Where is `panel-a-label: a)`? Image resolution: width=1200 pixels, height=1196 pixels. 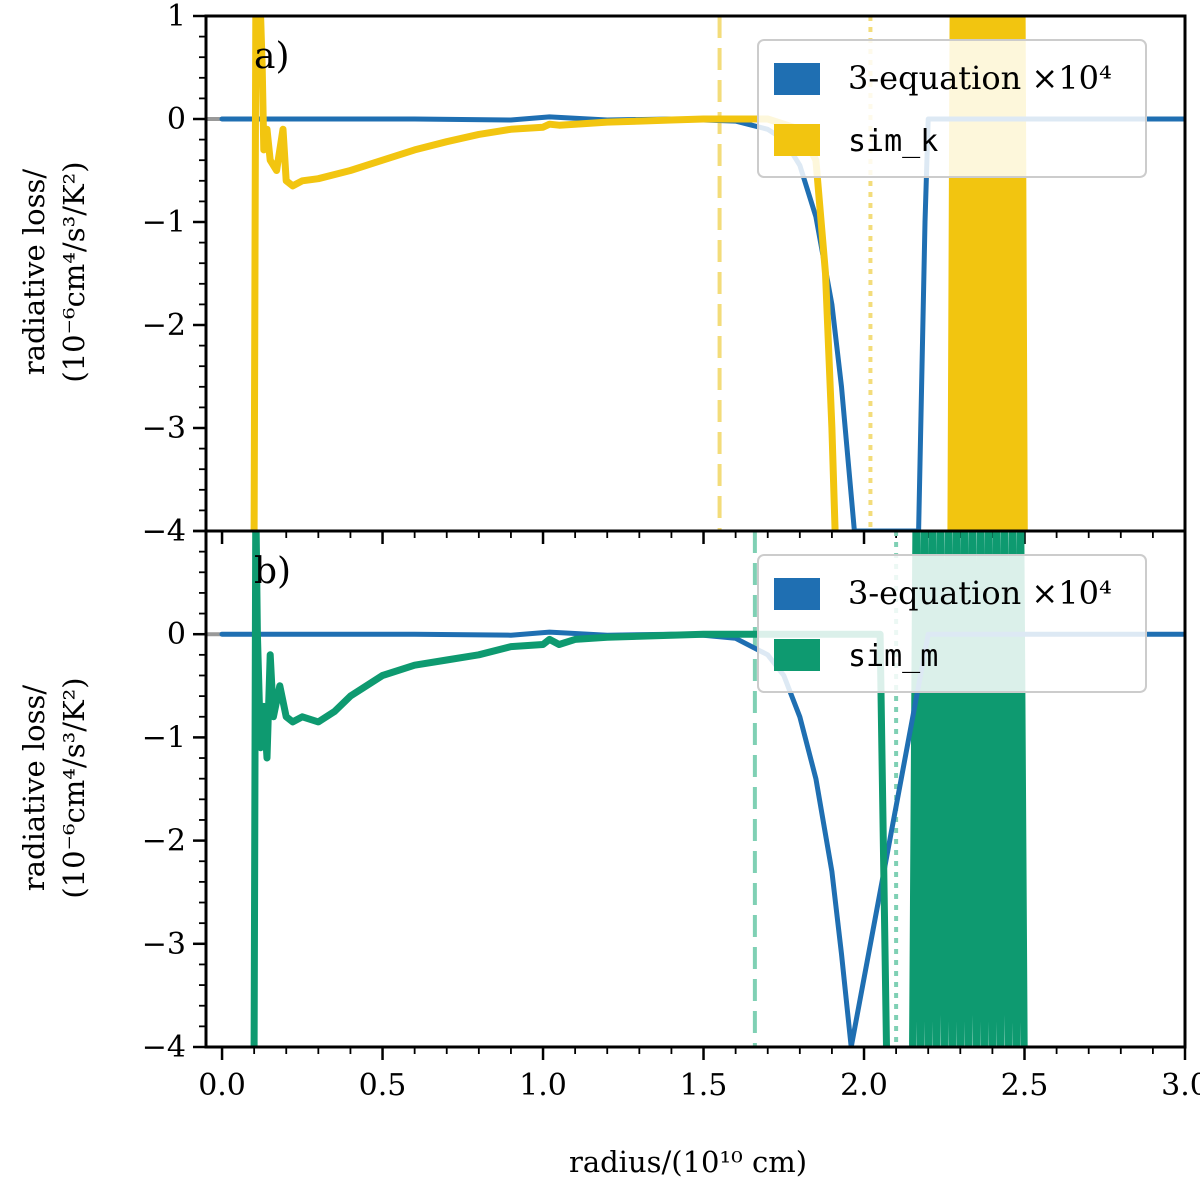
panel-a-label: a) is located at coordinates (272, 56).